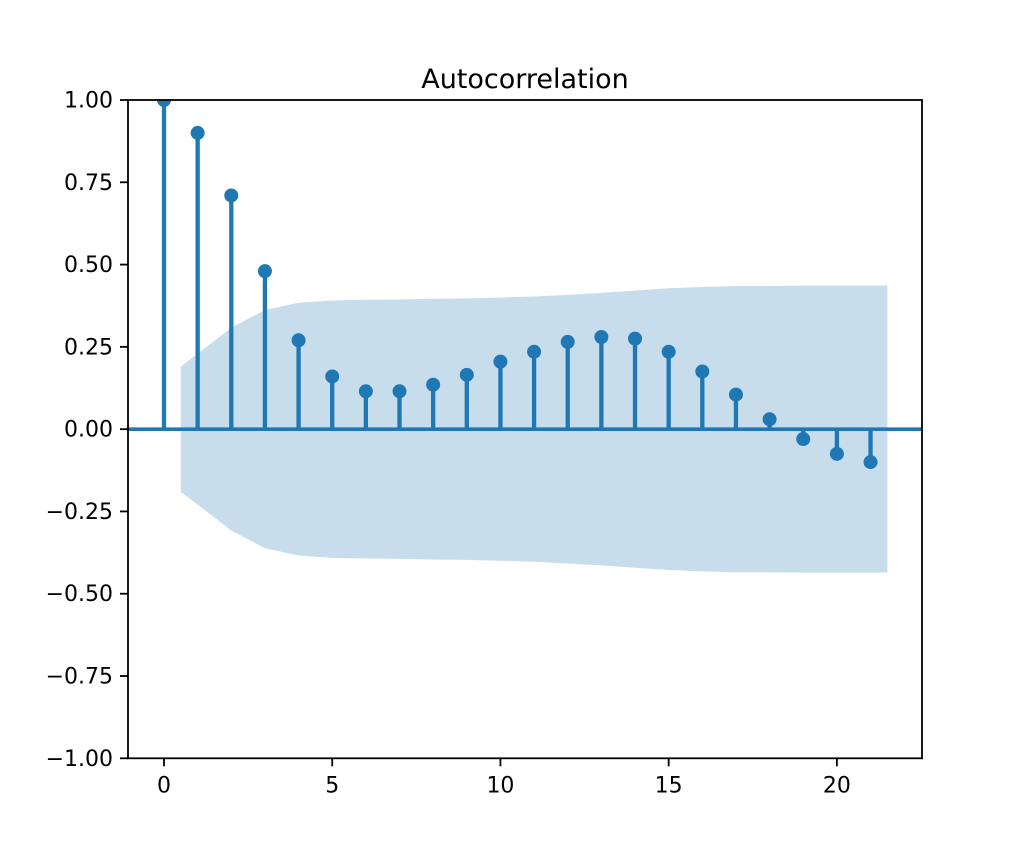 The image size is (1024, 853). What do you see at coordinates (88, 347) in the screenshot?
I see `y-tick-label-0.25: 0.25` at bounding box center [88, 347].